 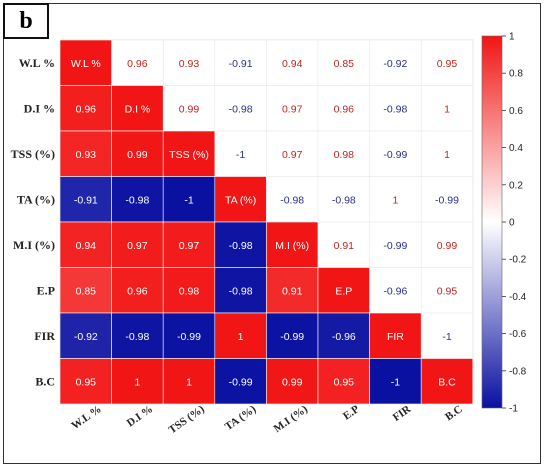 I want to click on diagonal-label: D.I %, so click(x=138, y=109).